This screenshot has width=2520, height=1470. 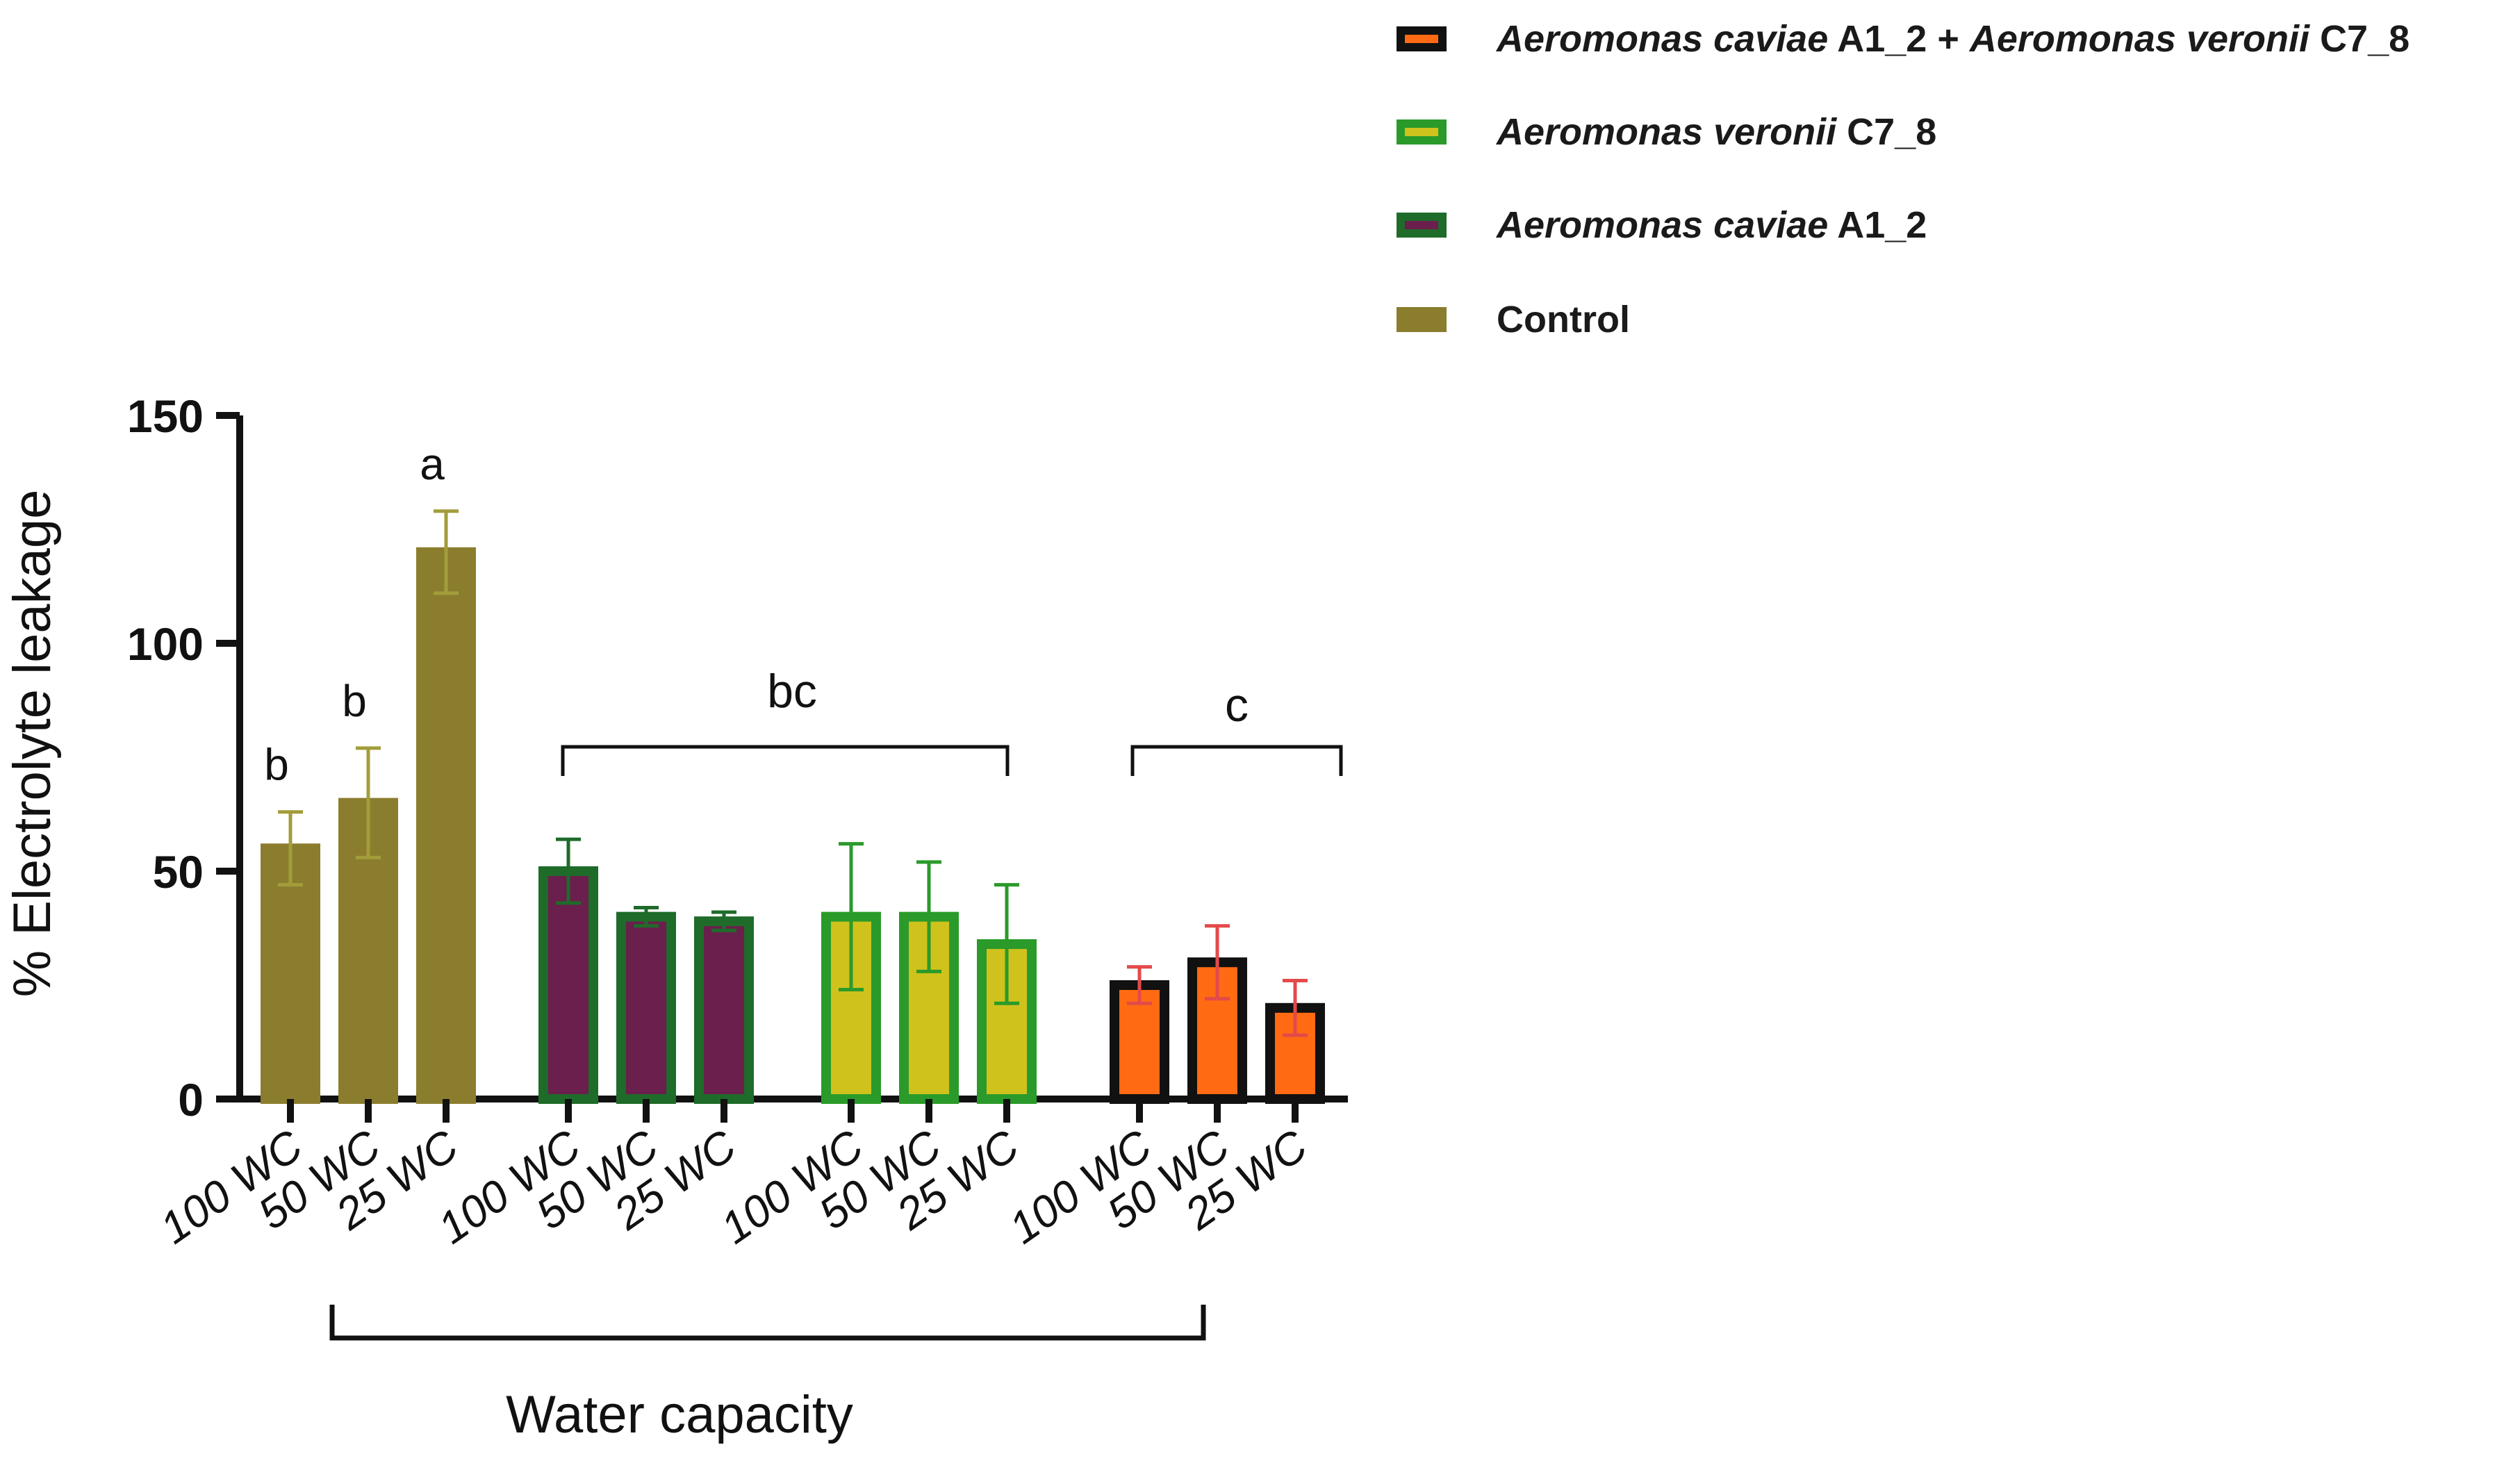 What do you see at coordinates (1563, 319) in the screenshot?
I see `legend-label-control: Control` at bounding box center [1563, 319].